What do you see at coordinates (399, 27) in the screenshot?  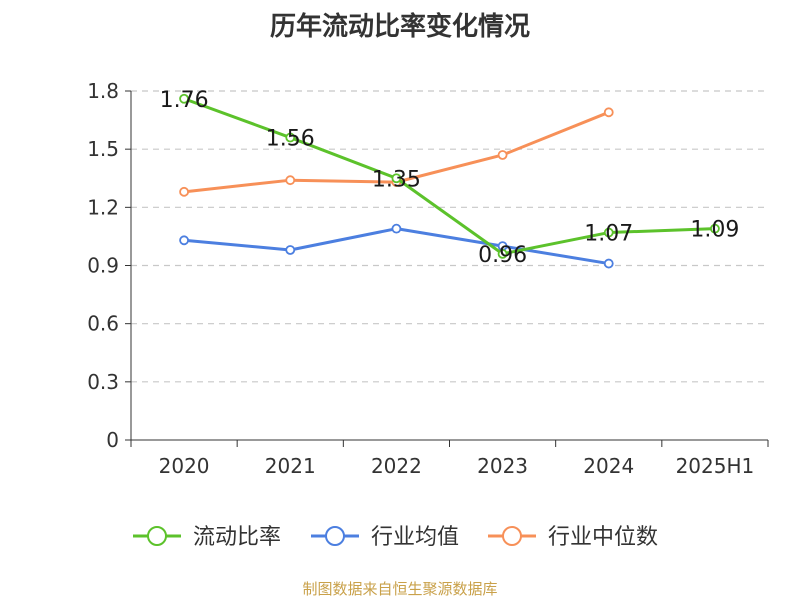 I see `chart-title: 历年流动比率变化情况` at bounding box center [399, 27].